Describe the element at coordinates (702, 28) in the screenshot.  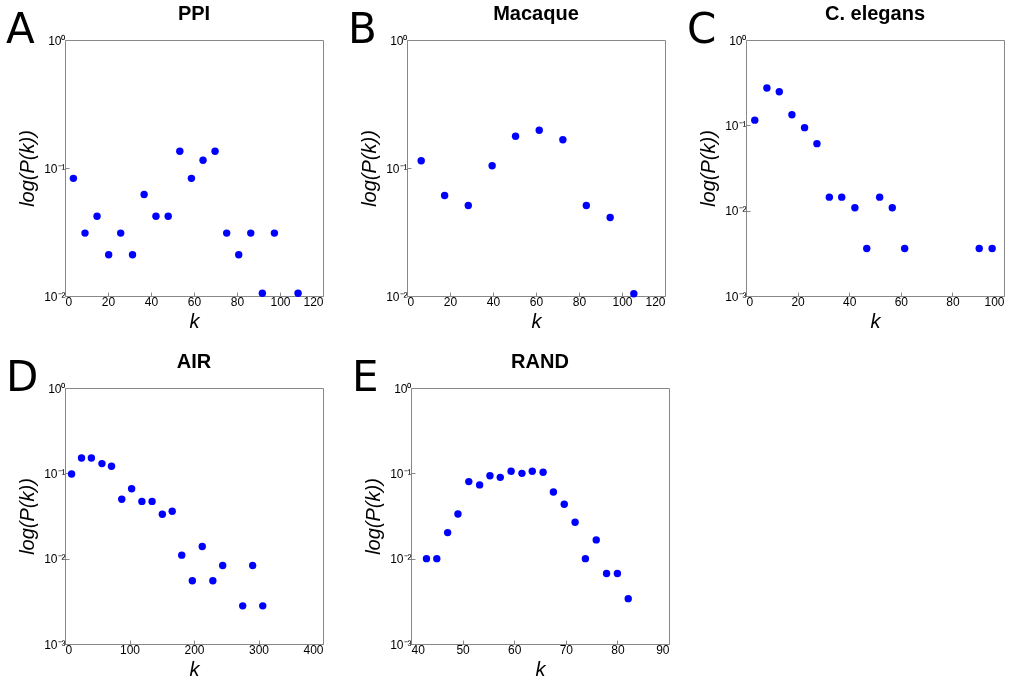
I see `text: C` at that location.